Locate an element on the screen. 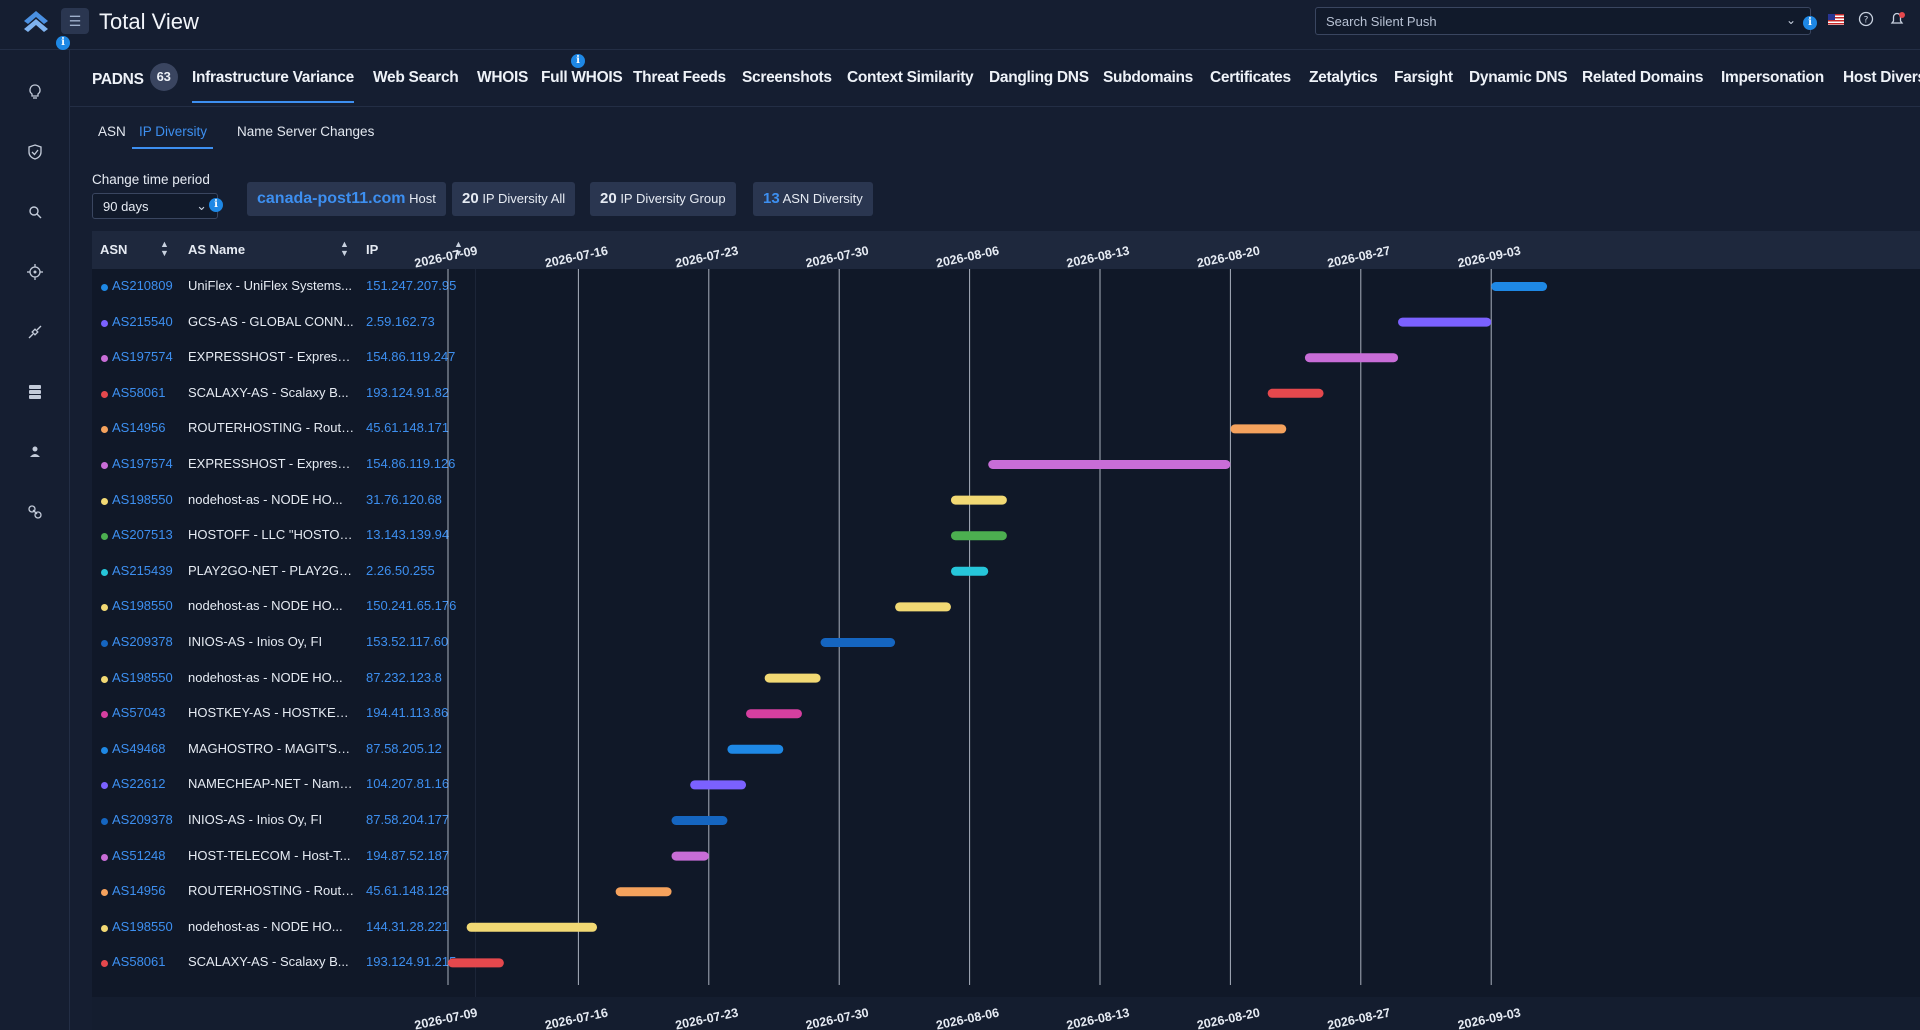  tab-host-diversity: Host Divers is located at coordinates (1881, 77).